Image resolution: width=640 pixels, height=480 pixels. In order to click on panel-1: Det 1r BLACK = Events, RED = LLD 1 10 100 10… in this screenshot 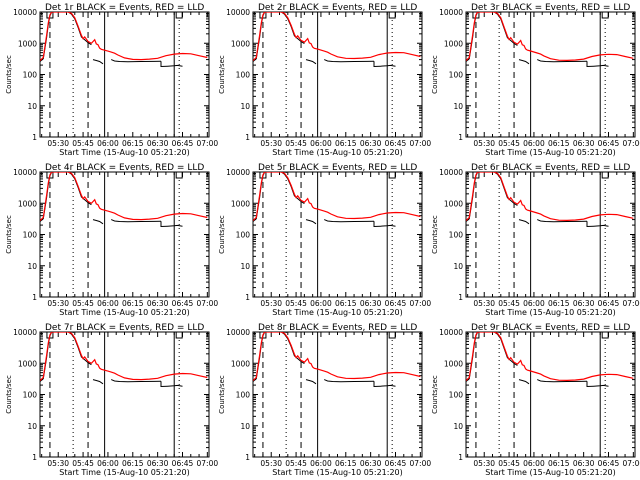, I will do `click(111, 80)`.